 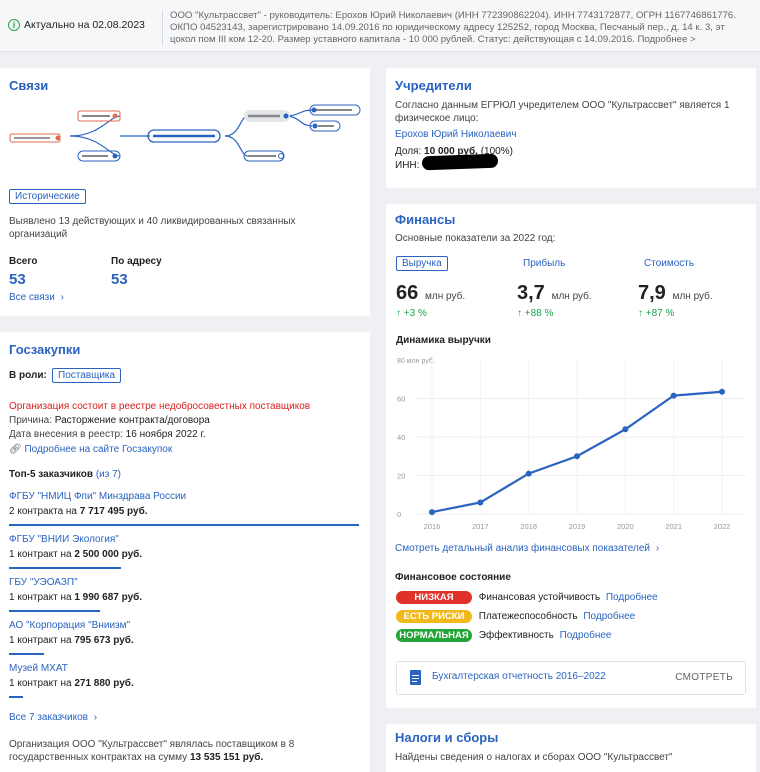 I want to click on info-icon: i, so click(x=14, y=25).